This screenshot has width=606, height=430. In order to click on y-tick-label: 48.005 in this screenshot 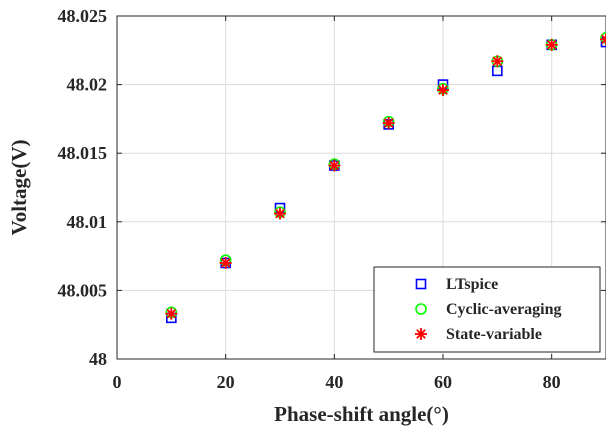, I will do `click(83, 290)`.